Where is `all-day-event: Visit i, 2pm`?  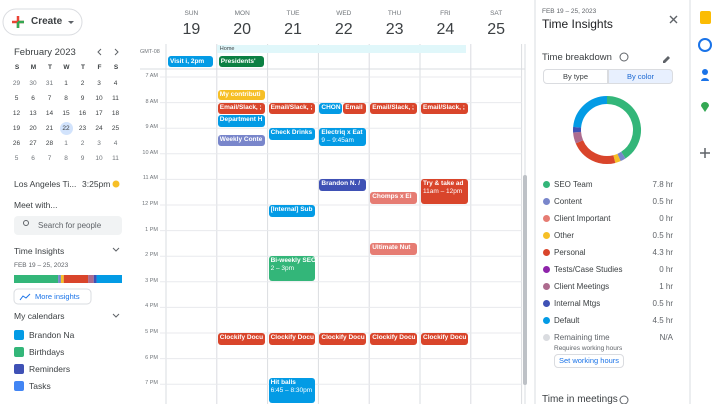
all-day-event: Visit i, 2pm is located at coordinates (190, 61).